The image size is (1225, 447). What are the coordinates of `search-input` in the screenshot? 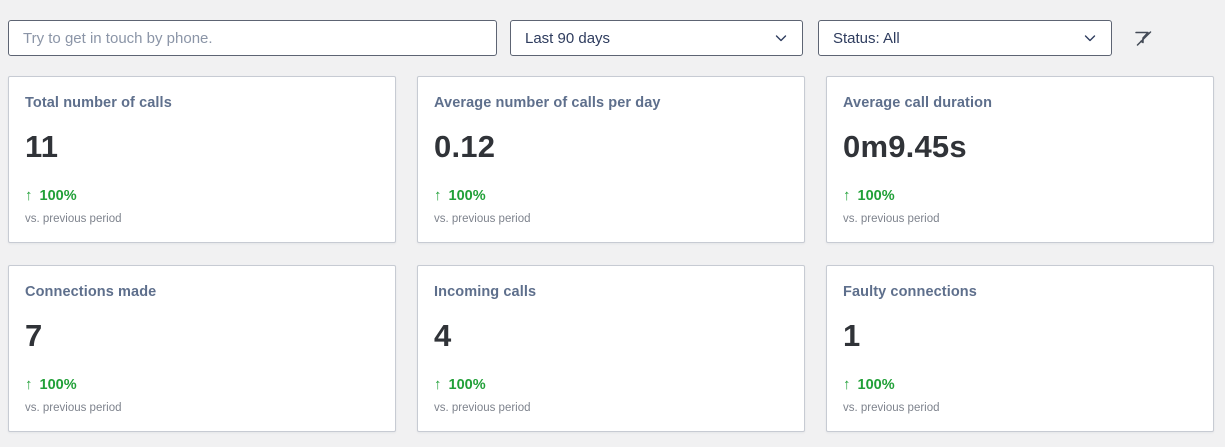 It's located at (252, 38).